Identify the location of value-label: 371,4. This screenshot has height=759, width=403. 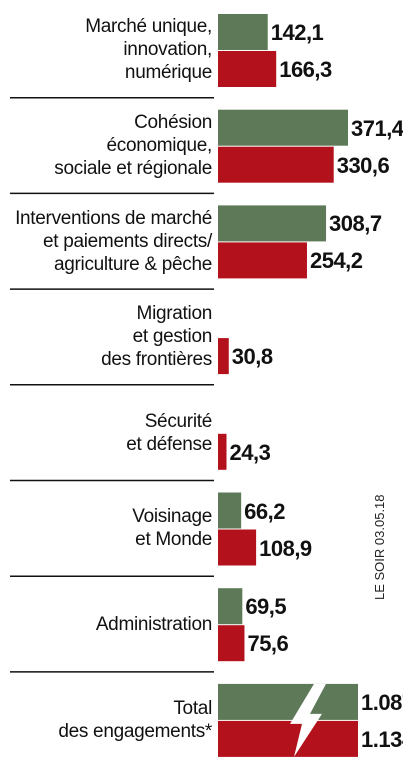
(376, 128).